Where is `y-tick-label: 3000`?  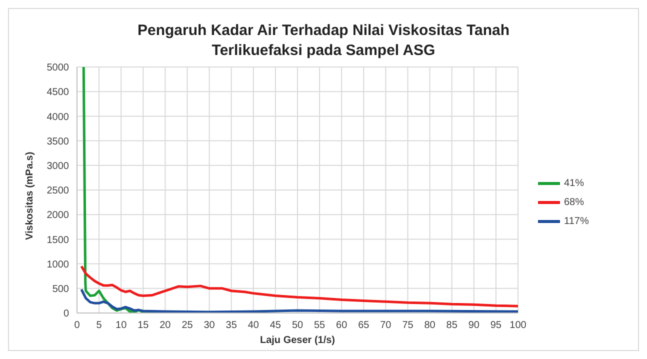 y-tick-label: 3000 is located at coordinates (58, 166).